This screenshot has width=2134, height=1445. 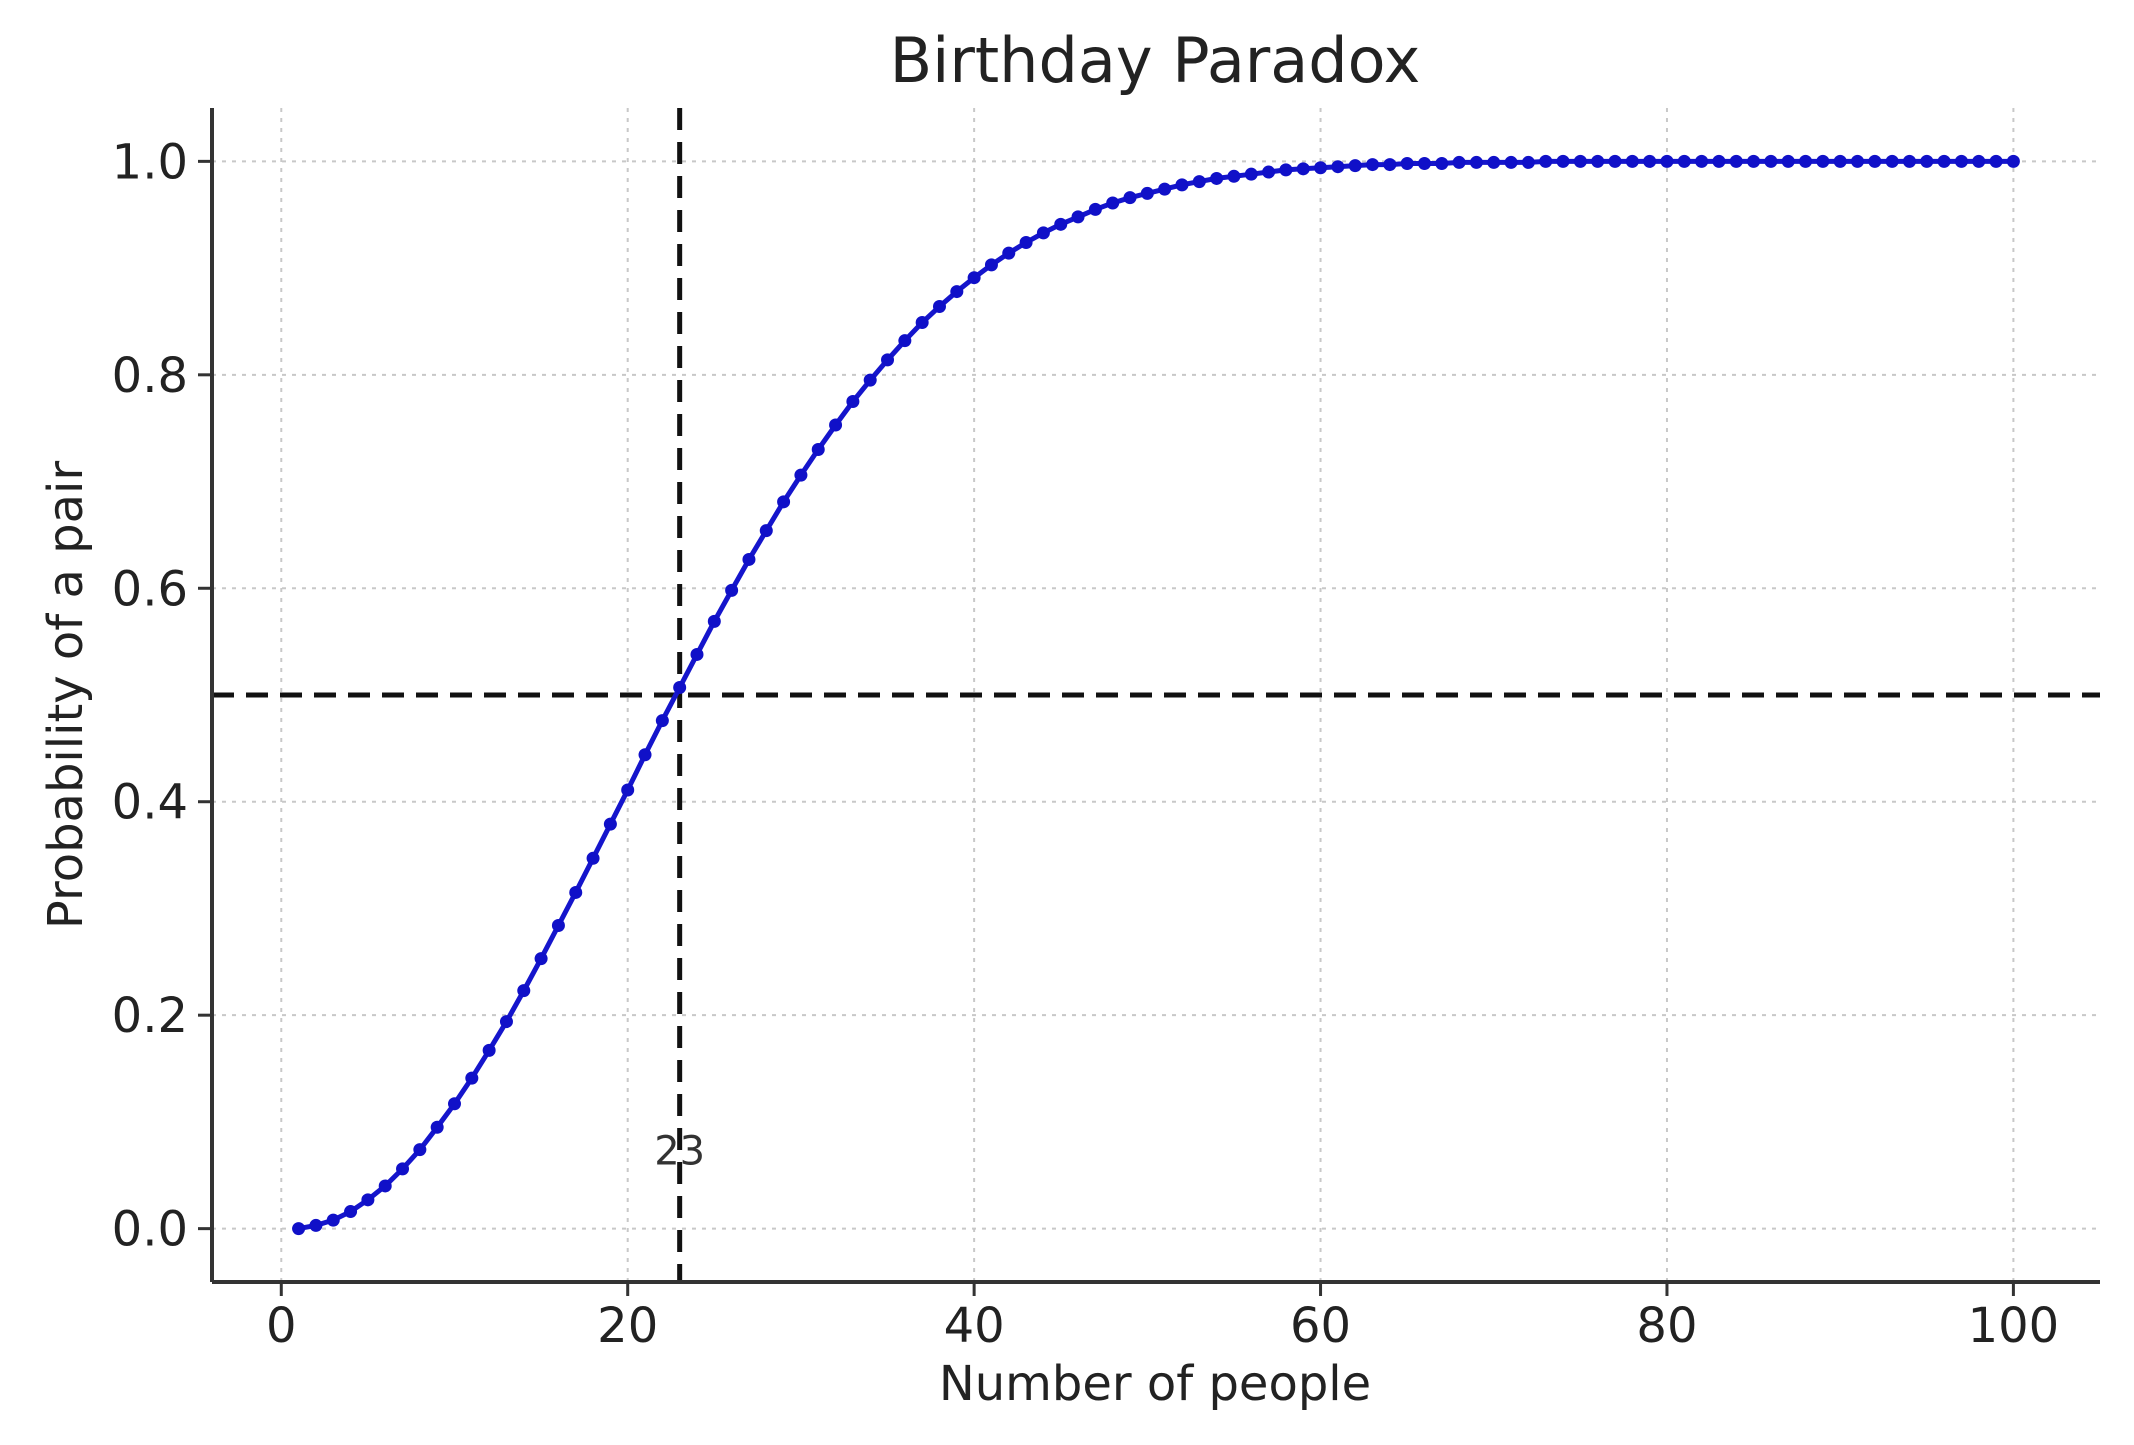 I want to click on x-tick-label: 60, so click(x=1320, y=1326).